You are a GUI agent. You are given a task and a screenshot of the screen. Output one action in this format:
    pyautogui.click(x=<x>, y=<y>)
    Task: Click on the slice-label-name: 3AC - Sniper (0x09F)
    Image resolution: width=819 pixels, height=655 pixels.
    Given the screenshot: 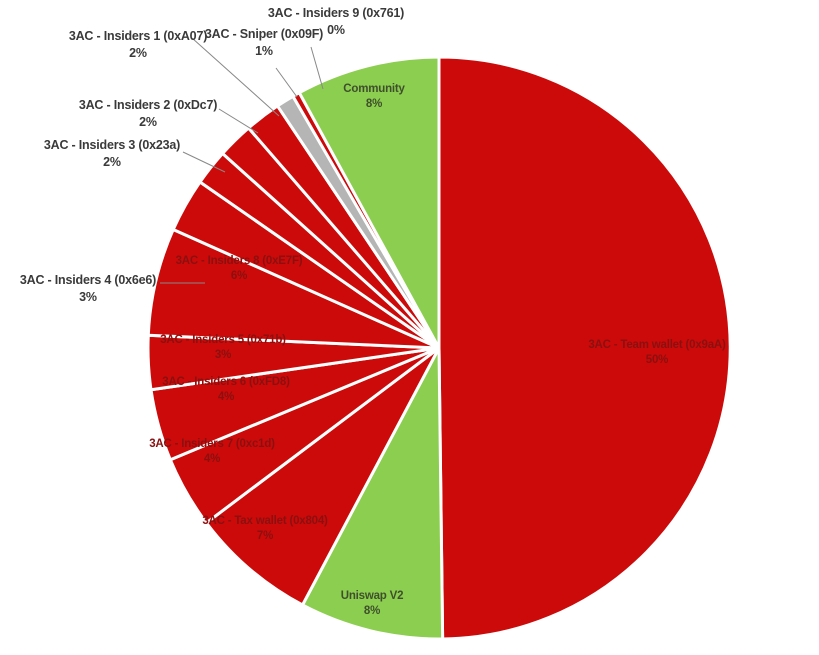 What is the action you would take?
    pyautogui.click(x=264, y=34)
    